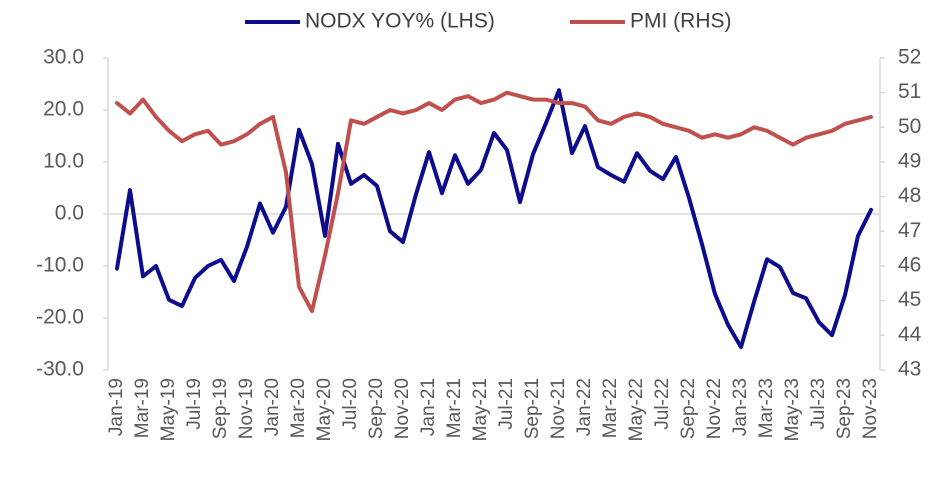 This screenshot has height=481, width=943. I want to click on x-tick-label: Jan-21, so click(428, 407).